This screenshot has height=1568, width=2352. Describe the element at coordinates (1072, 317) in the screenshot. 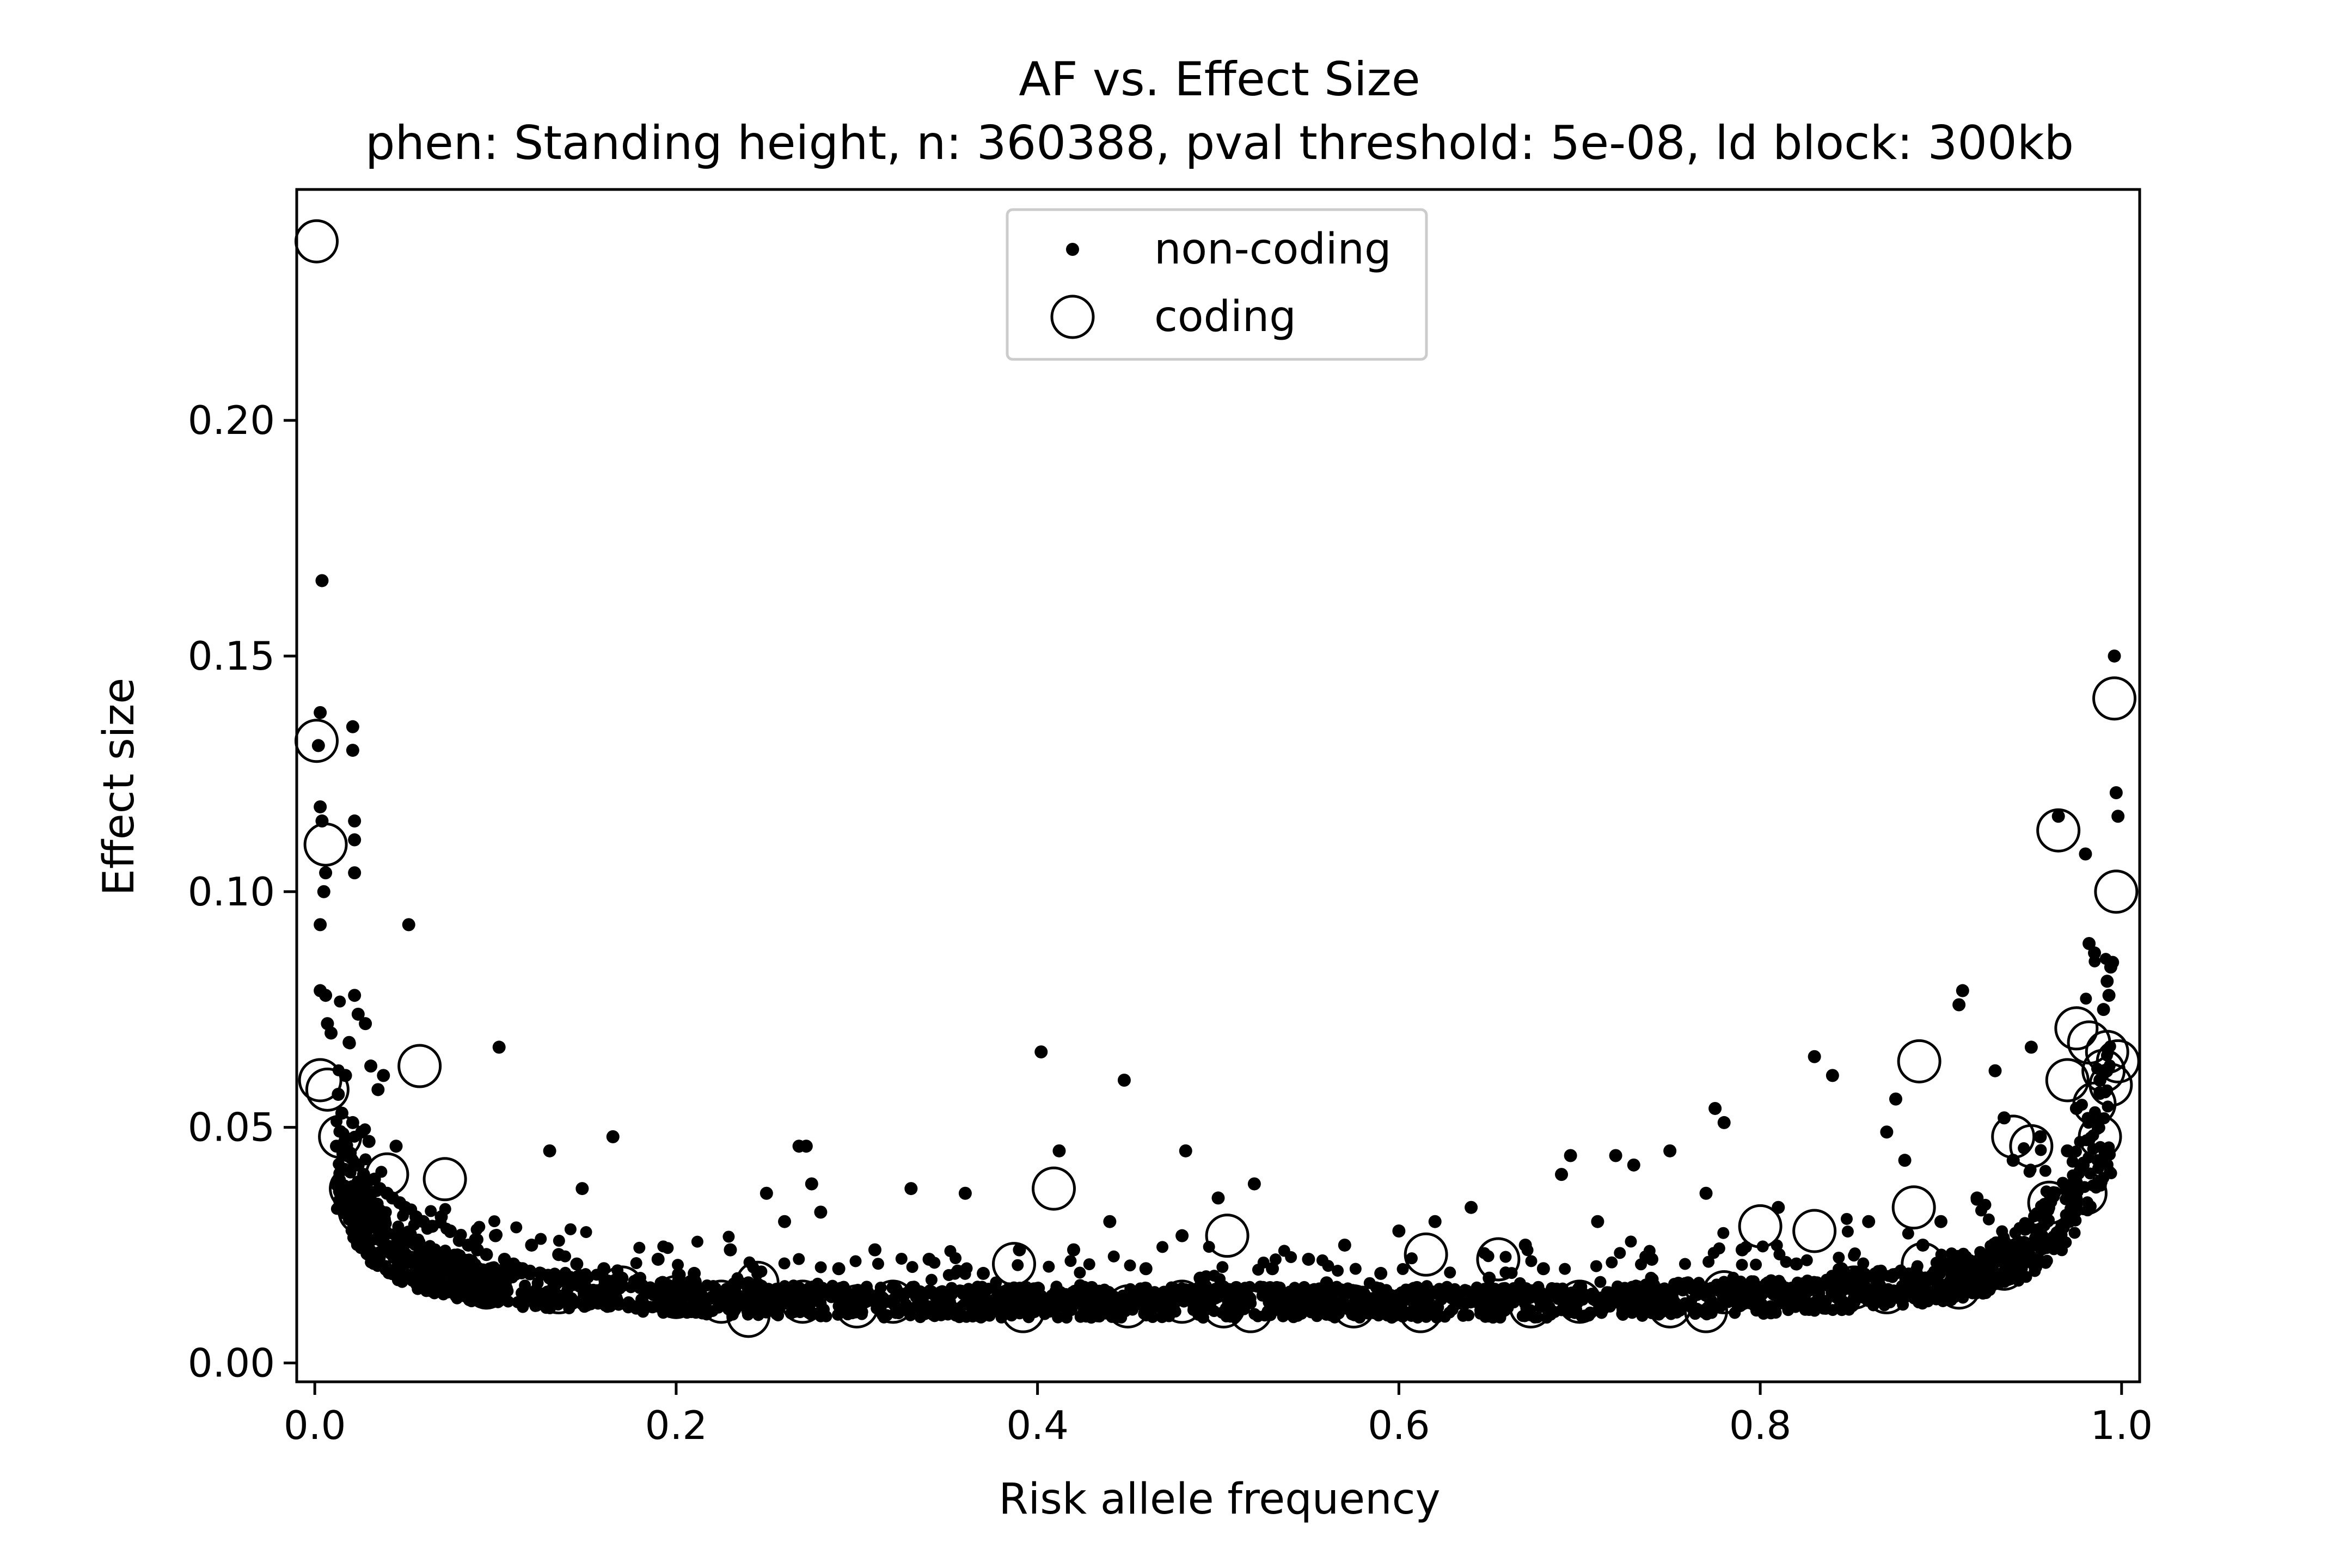

I see `legend-marker-coding` at that location.